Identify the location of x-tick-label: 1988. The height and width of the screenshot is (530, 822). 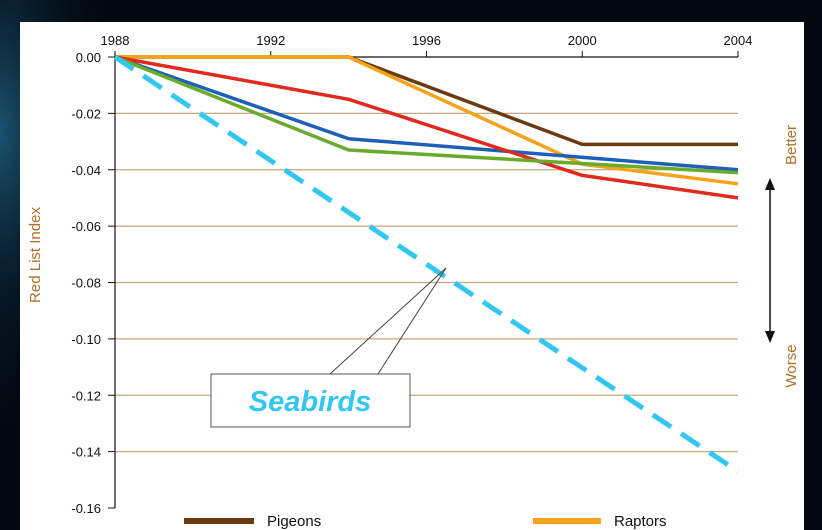
(115, 40).